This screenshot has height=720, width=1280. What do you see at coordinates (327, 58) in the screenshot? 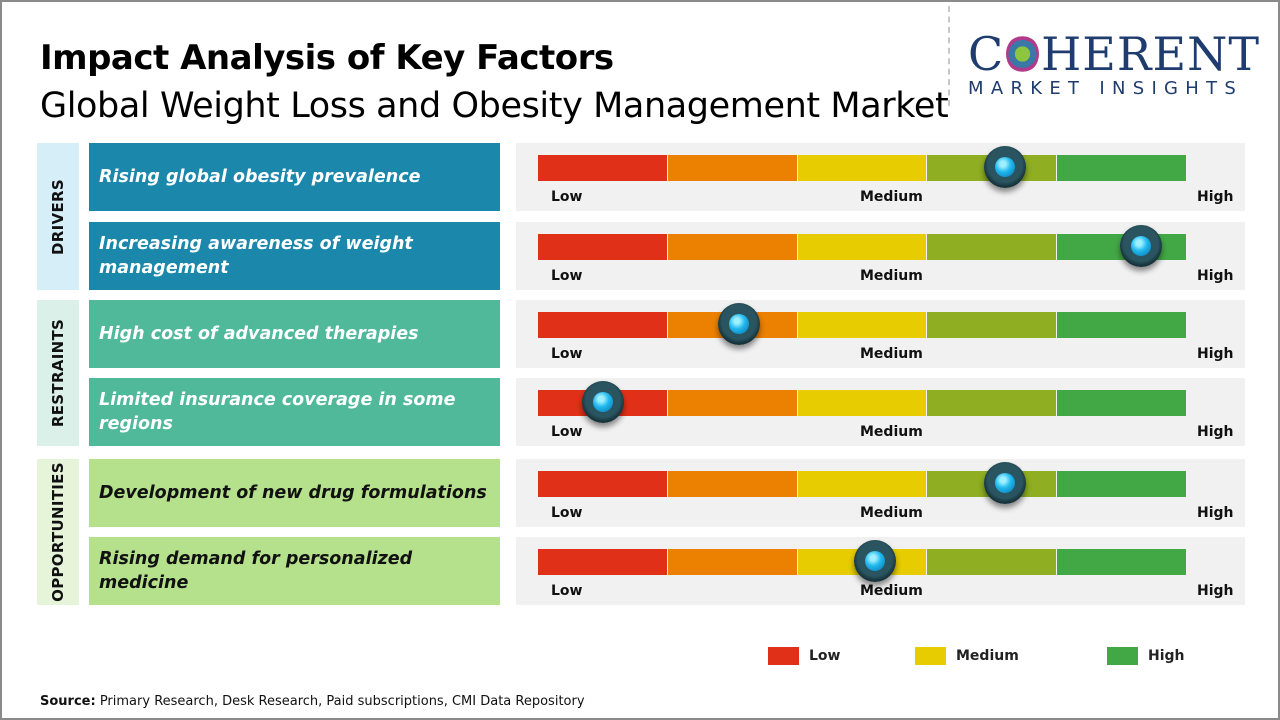
I see `page-title: Impact Analysis of Key Factors` at bounding box center [327, 58].